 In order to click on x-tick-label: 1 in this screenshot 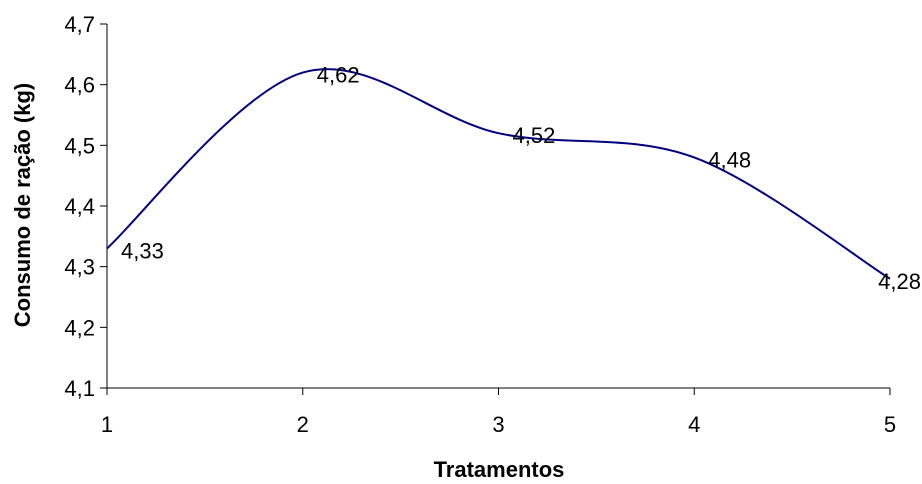, I will do `click(107, 424)`.